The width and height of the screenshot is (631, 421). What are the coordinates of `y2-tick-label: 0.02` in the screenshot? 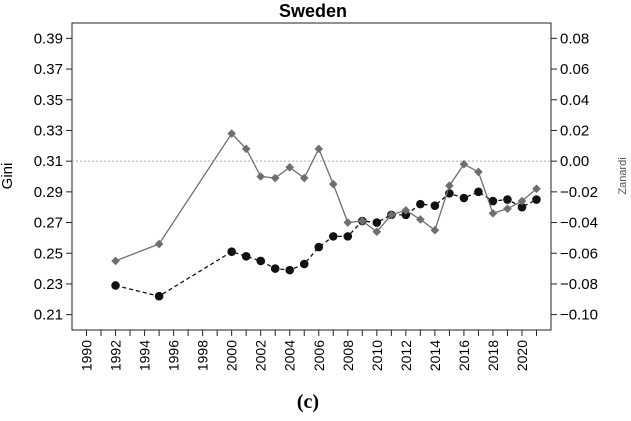 It's located at (574, 130).